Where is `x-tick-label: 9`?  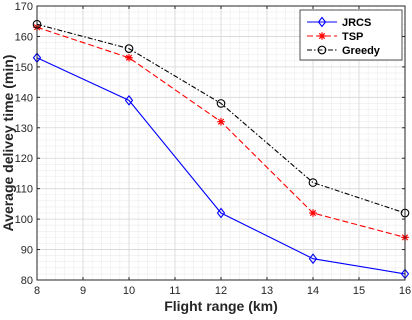 x-tick-label: 9 is located at coordinates (83, 291).